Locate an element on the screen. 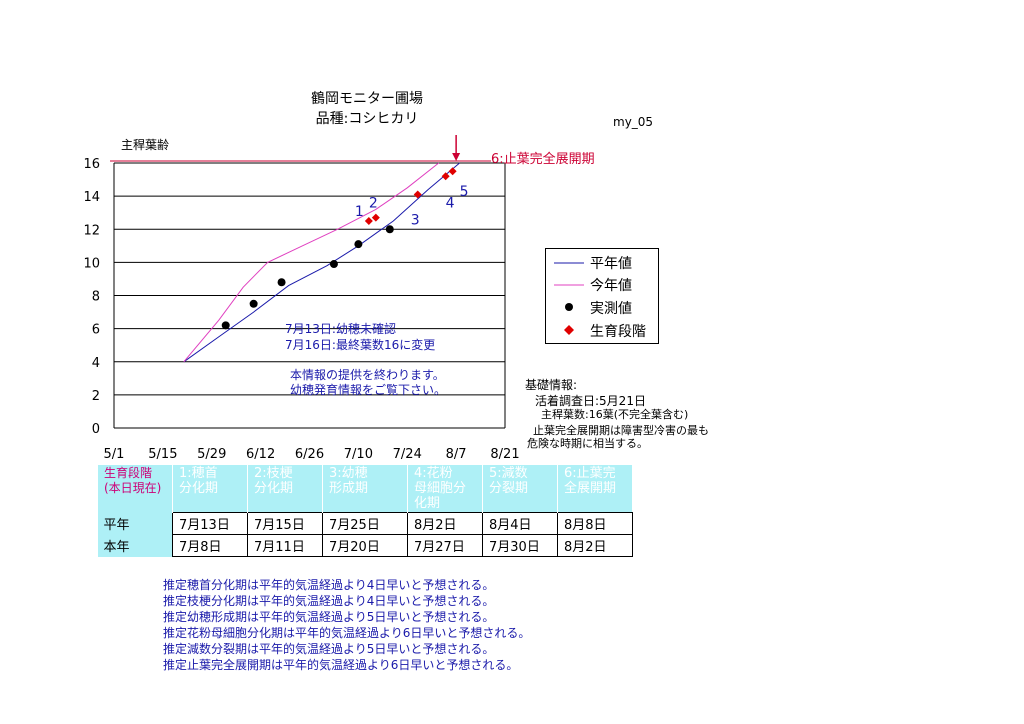 The width and height of the screenshot is (1024, 724). prediction-line: 推定減数分裂期は平年的気温経過より5日早いと予想される。 is located at coordinates (329, 649).